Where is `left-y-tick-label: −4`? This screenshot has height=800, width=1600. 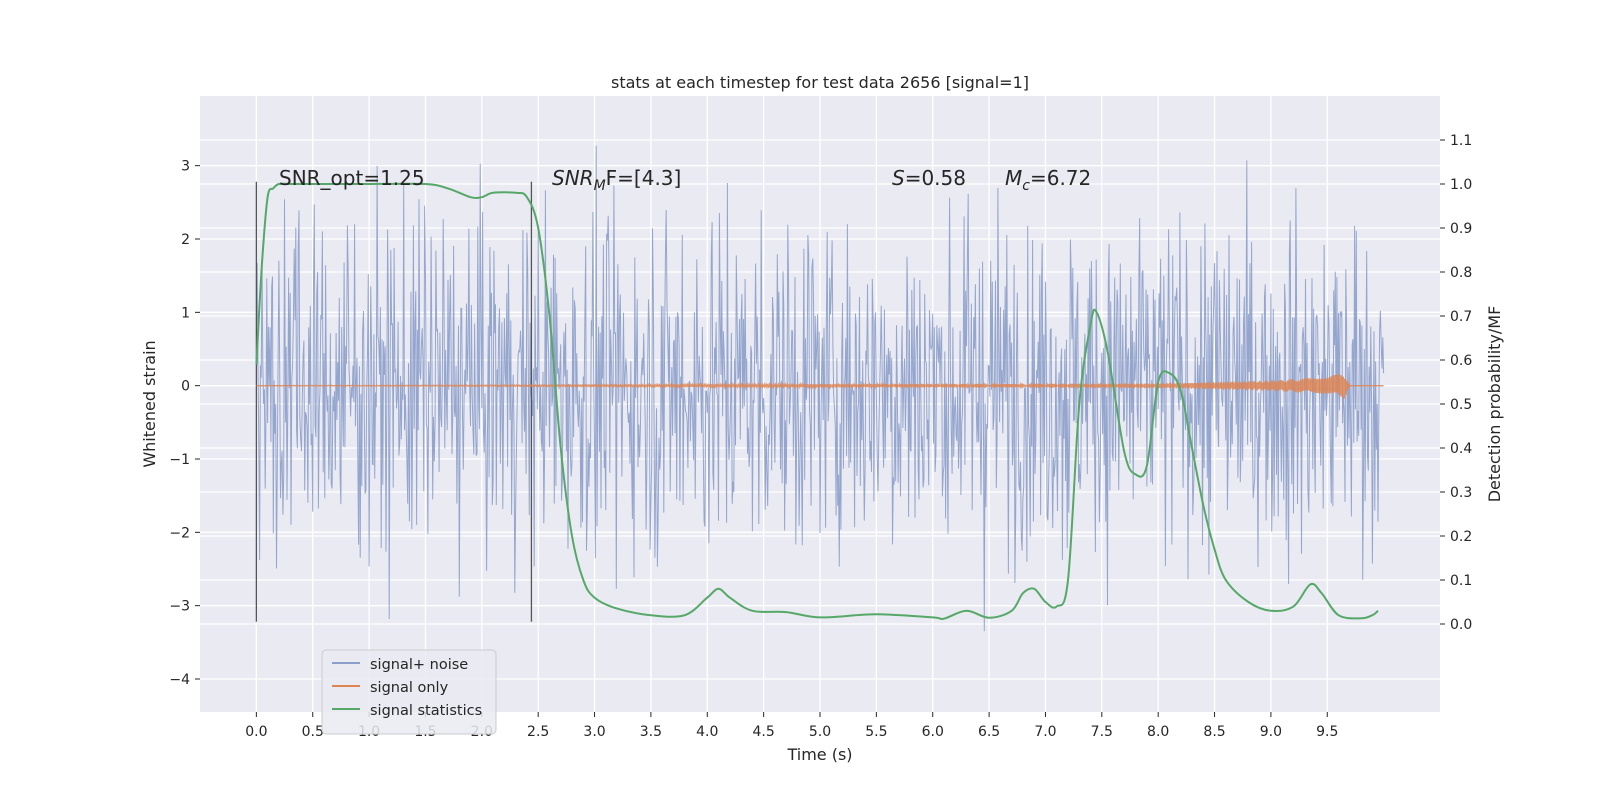
left-y-tick-label: −4 is located at coordinates (179, 680).